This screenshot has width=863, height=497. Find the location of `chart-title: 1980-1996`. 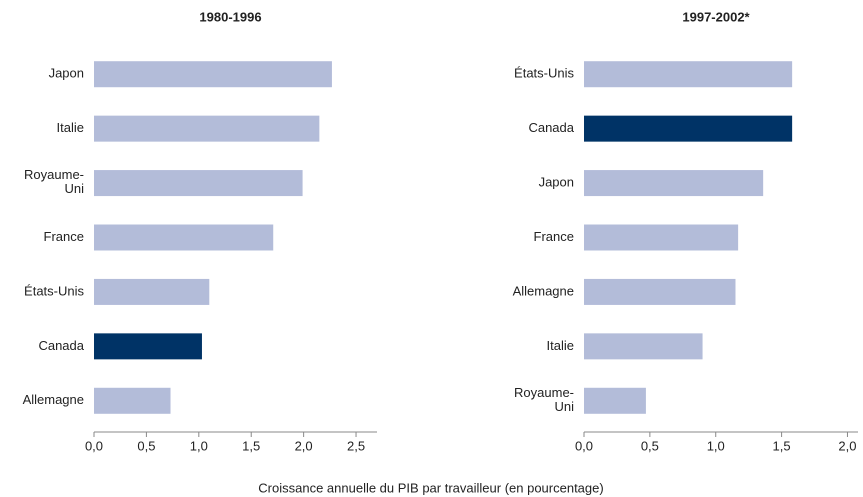

chart-title: 1980-1996 is located at coordinates (230, 16).